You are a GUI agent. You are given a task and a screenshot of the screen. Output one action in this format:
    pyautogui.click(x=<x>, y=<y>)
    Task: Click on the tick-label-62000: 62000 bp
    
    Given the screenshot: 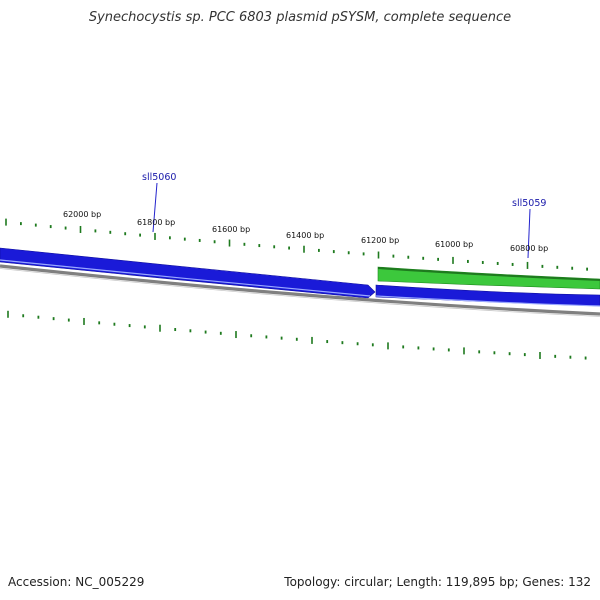 What is the action you would take?
    pyautogui.click(x=82, y=214)
    